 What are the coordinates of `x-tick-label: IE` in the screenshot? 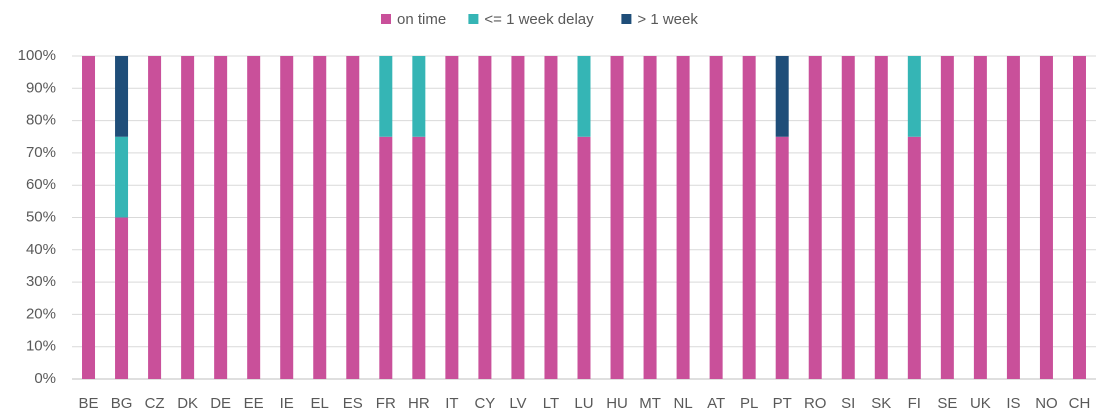 It's located at (287, 403).